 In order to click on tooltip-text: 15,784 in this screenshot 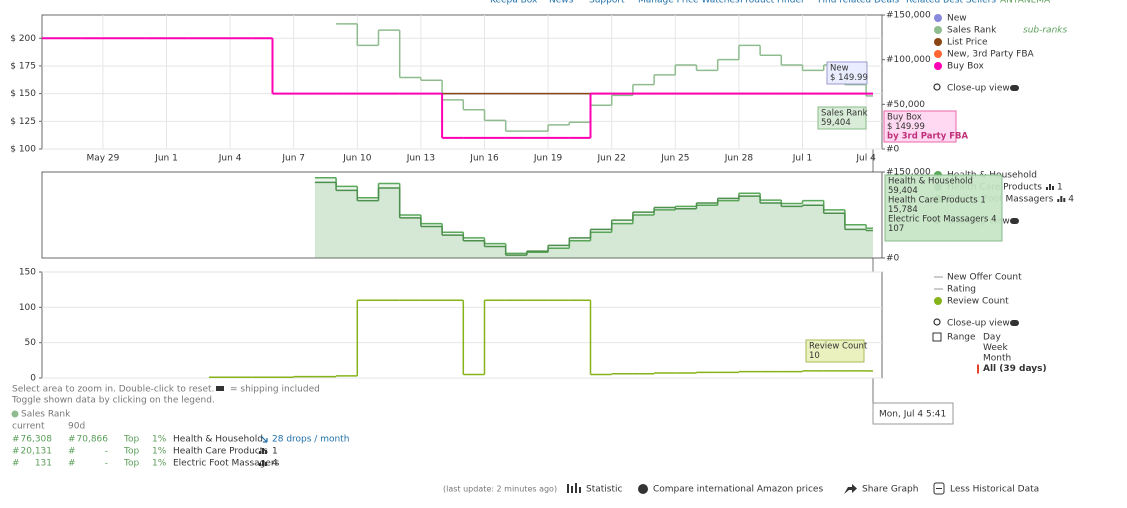, I will do `click(903, 210)`.